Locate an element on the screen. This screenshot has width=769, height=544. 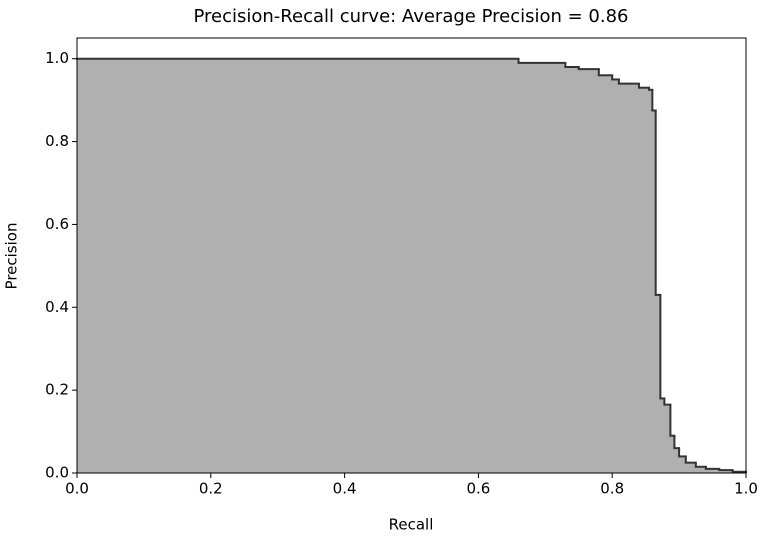
y-tick-label: 0.8 is located at coordinates (57, 141).